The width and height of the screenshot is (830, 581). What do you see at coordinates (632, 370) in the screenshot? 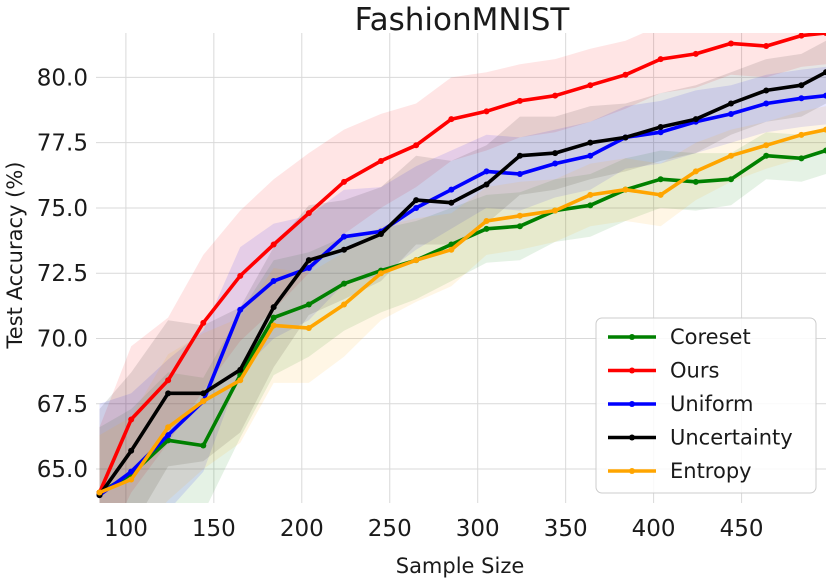
I see `legend-marker-ours` at bounding box center [632, 370].